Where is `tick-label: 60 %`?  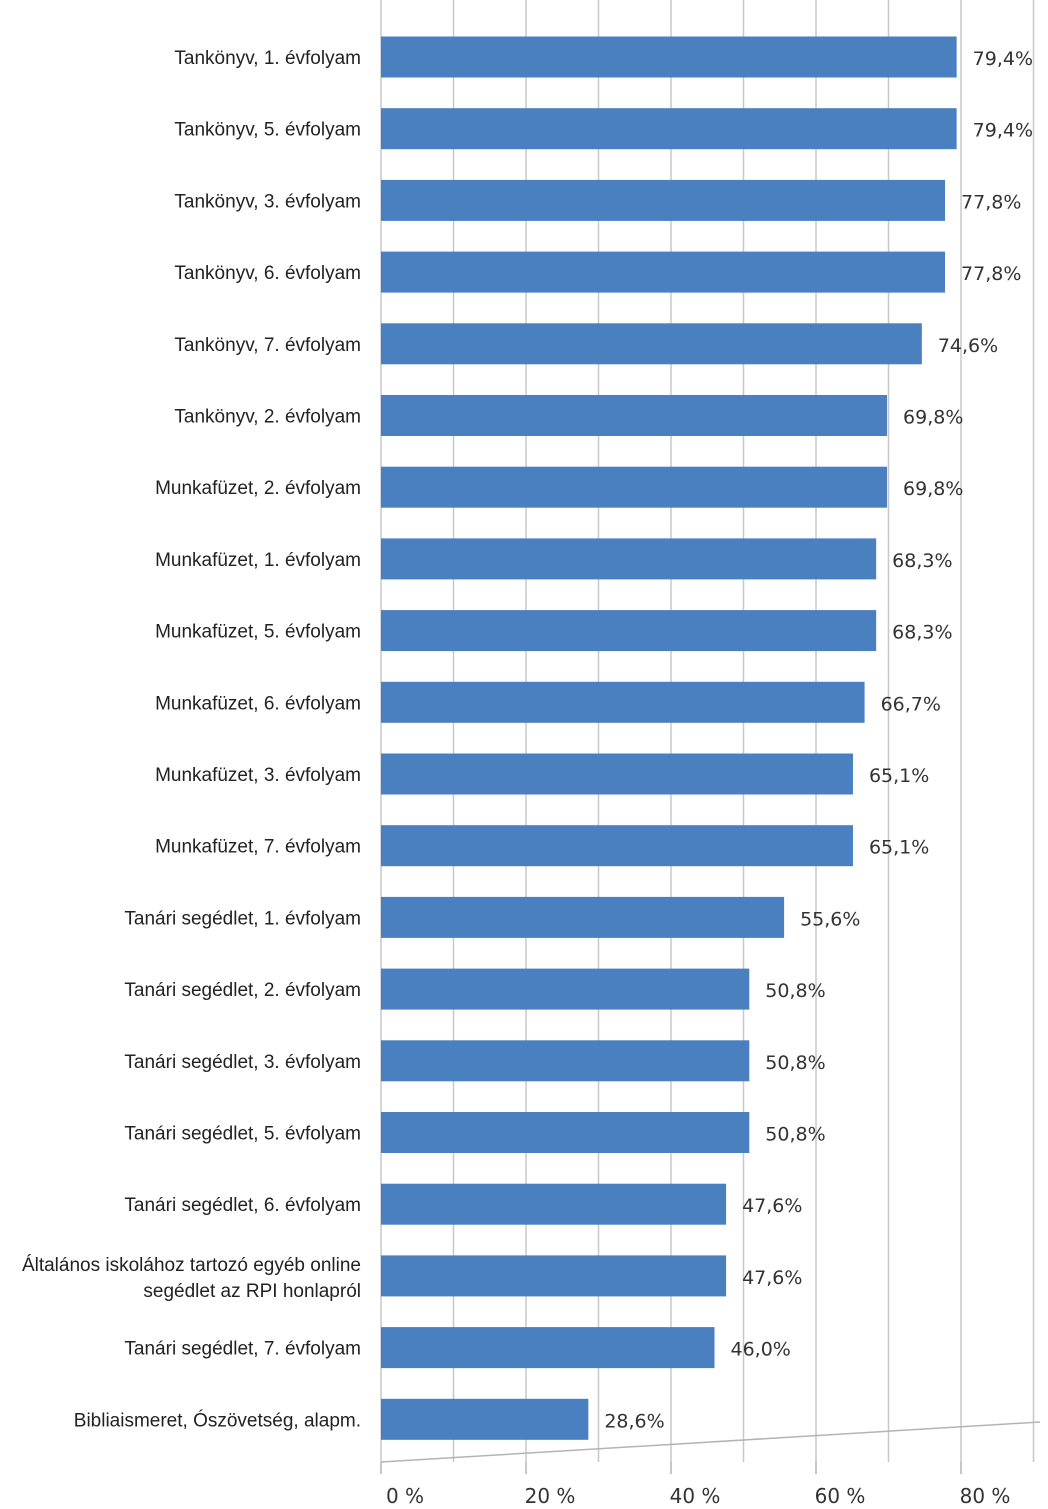 tick-label: 60 % is located at coordinates (840, 1496).